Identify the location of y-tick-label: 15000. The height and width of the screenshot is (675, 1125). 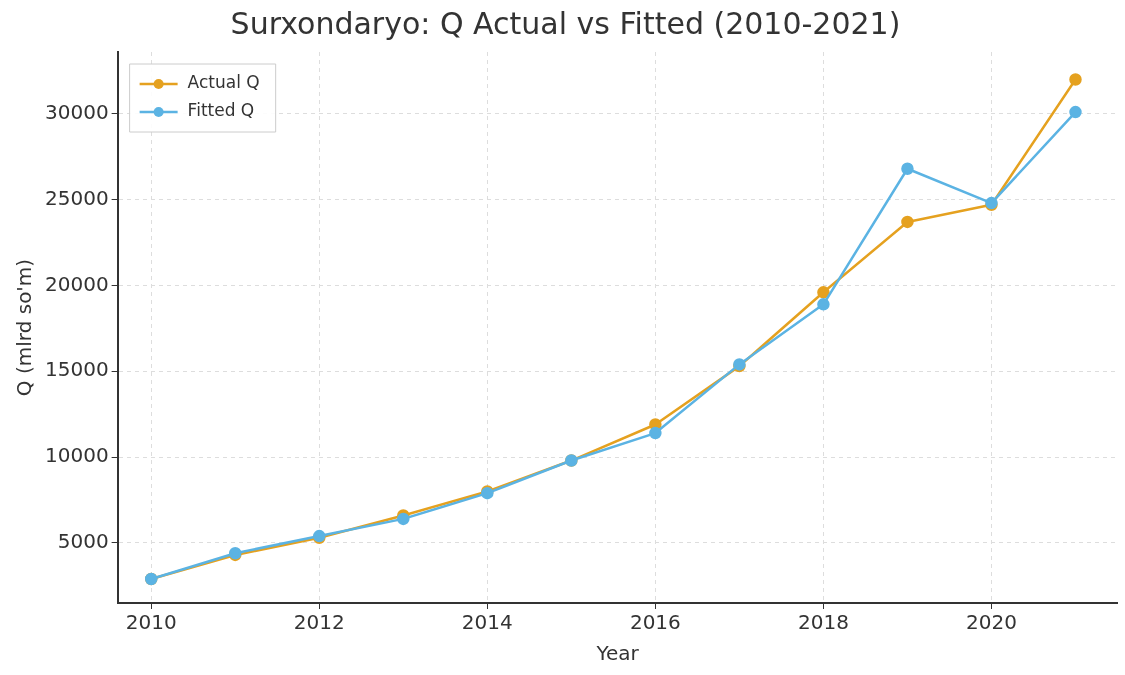
(77, 369).